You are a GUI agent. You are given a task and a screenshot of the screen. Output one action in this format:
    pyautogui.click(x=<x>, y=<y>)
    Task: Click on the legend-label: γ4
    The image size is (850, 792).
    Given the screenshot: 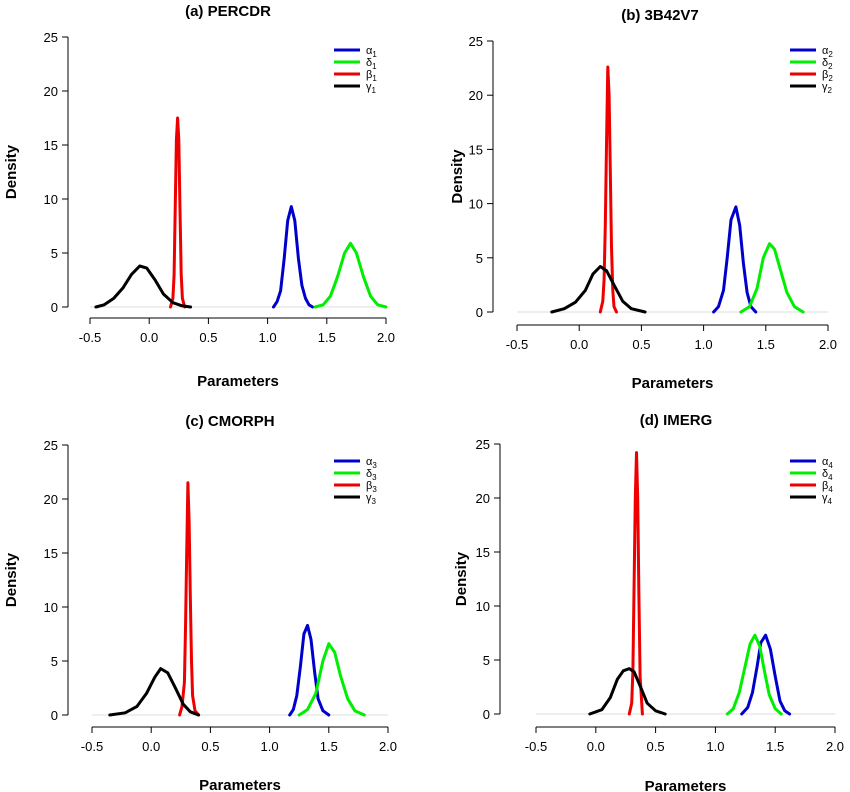 What is the action you would take?
    pyautogui.click(x=827, y=499)
    